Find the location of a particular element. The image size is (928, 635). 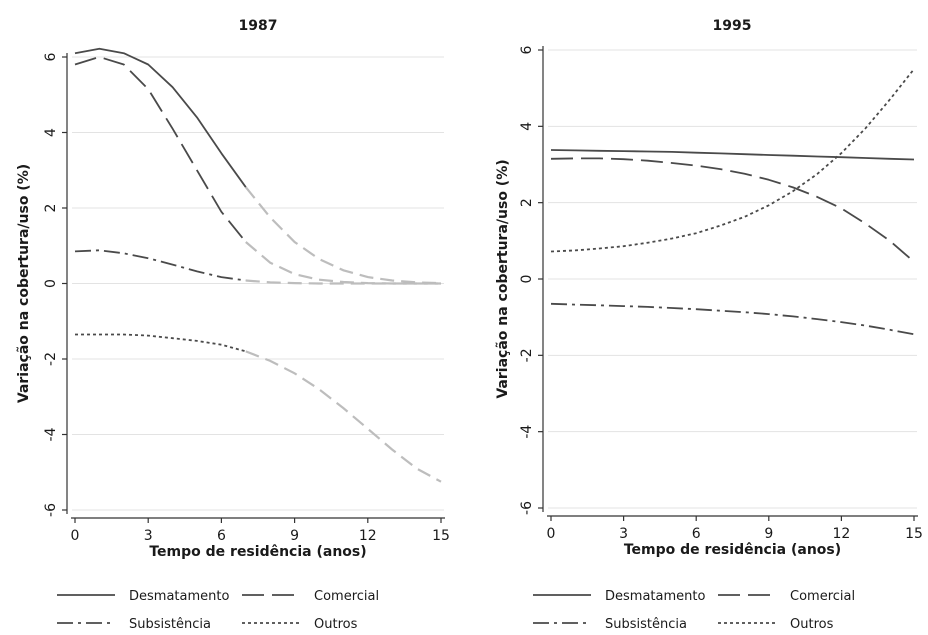

legend-1987: Desmatamento Comercial Subsistência Outros is located at coordinates (218, 610).